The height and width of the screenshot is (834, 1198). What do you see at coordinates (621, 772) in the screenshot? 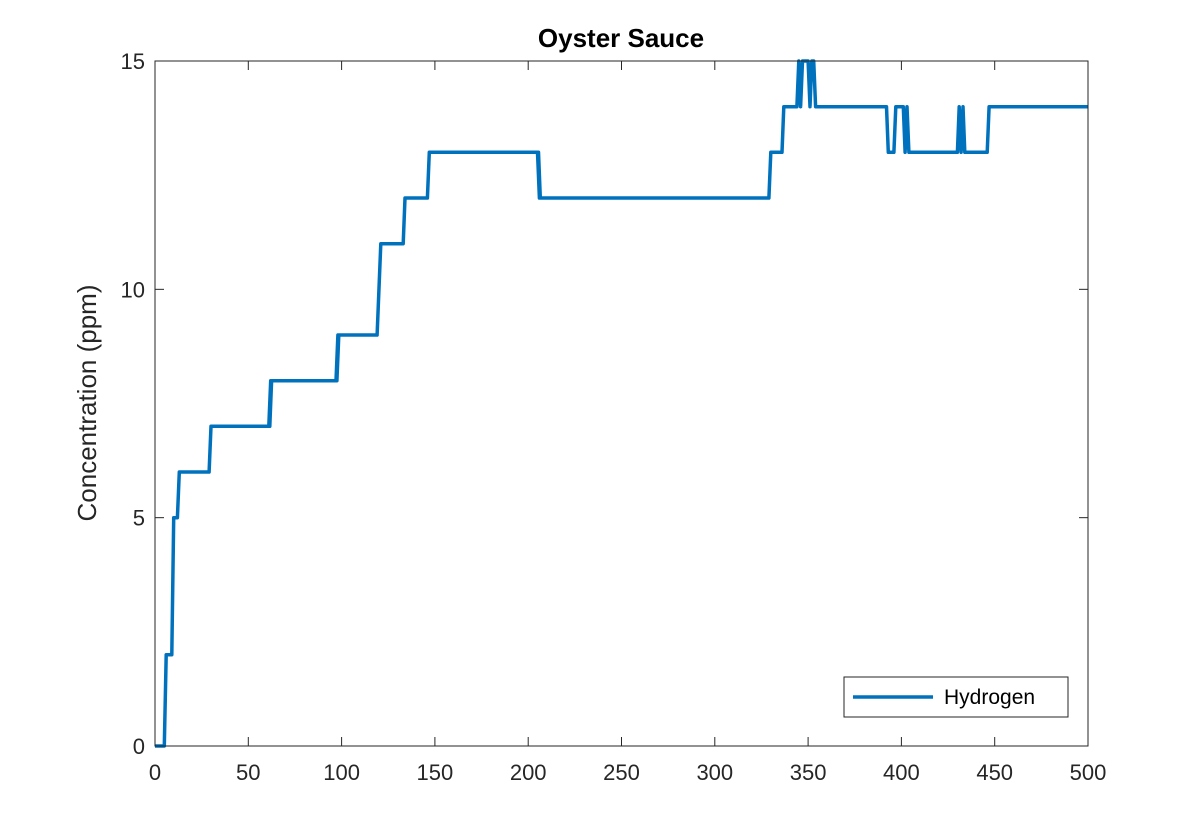
I see `x-tick-label: 250` at bounding box center [621, 772].